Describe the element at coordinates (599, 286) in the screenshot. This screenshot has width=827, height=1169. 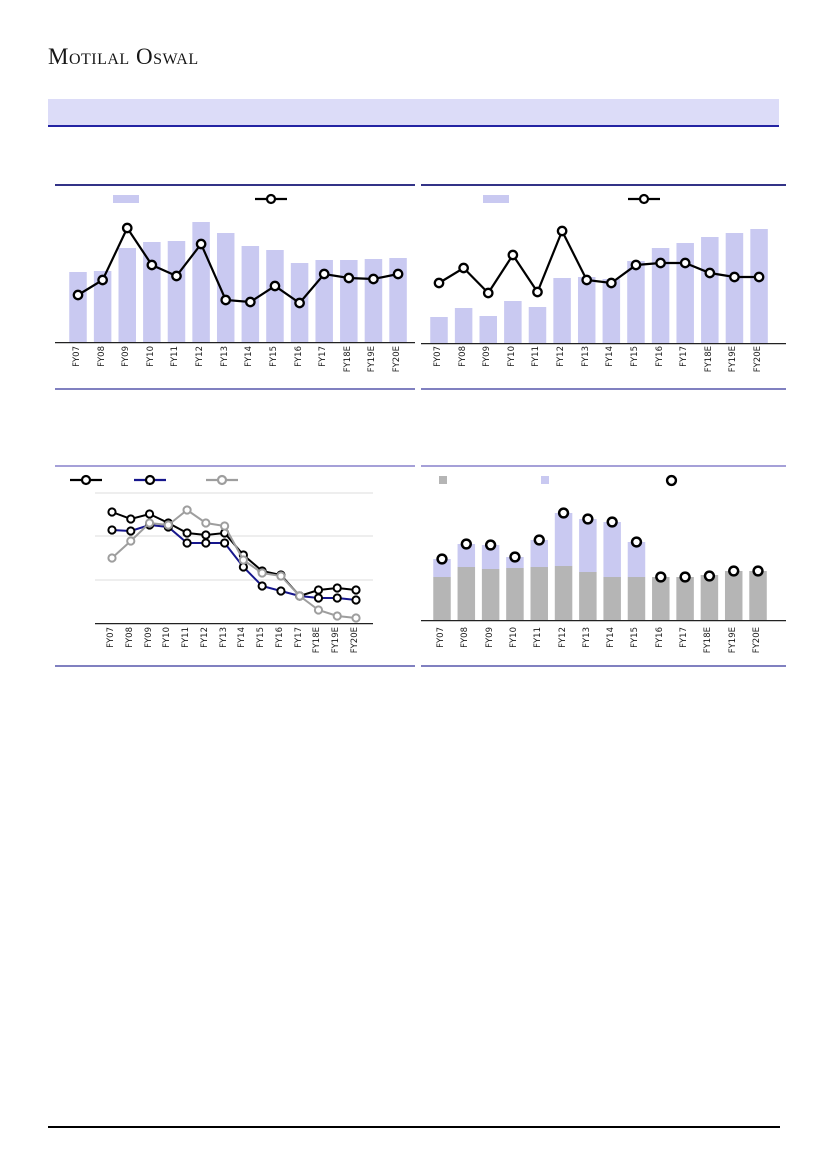
I see `bar-series` at that location.